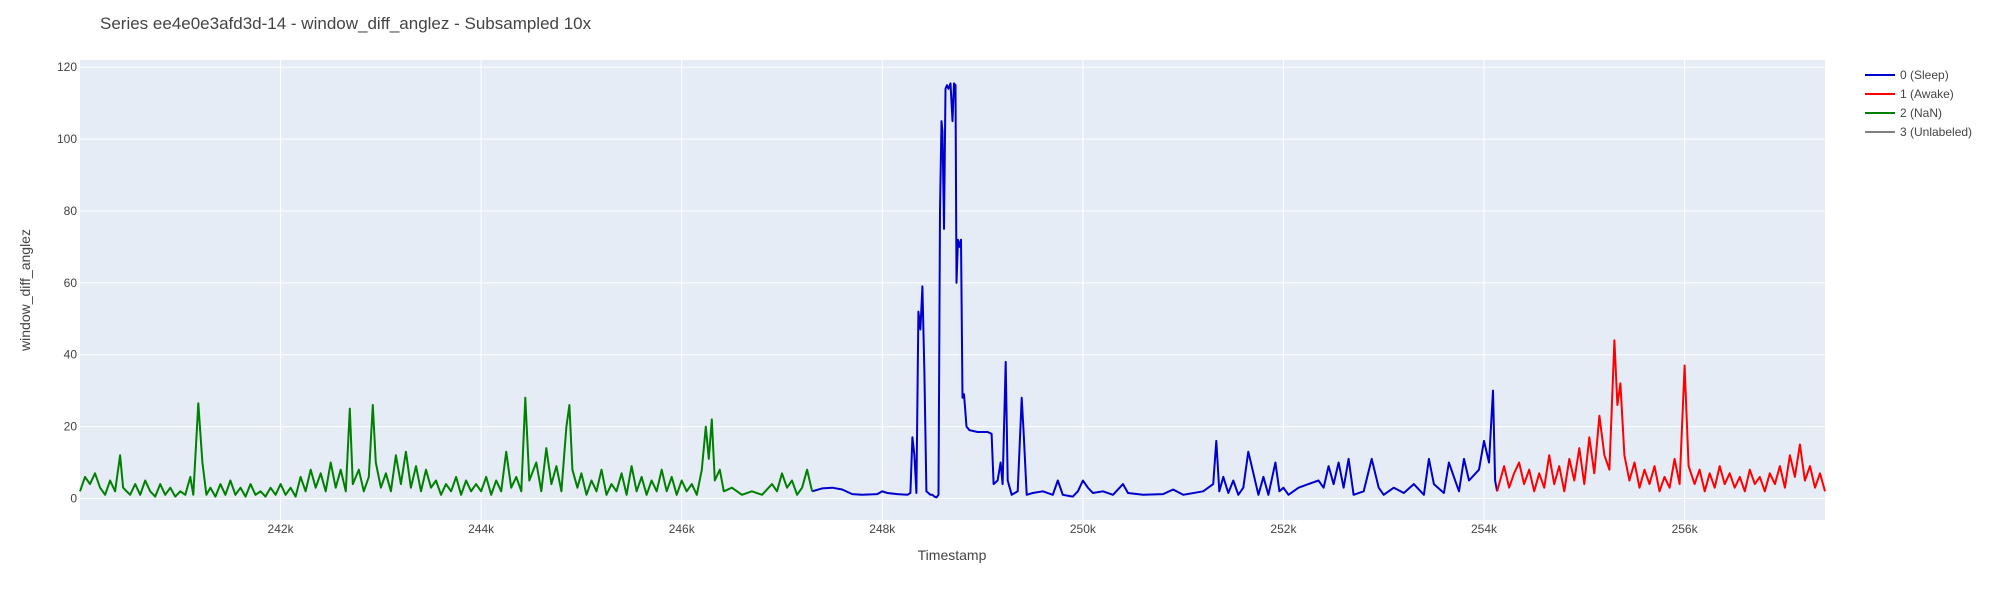 This screenshot has height=600, width=2000. Describe the element at coordinates (1083, 529) in the screenshot. I see `x-tick-label: 250k` at that location.